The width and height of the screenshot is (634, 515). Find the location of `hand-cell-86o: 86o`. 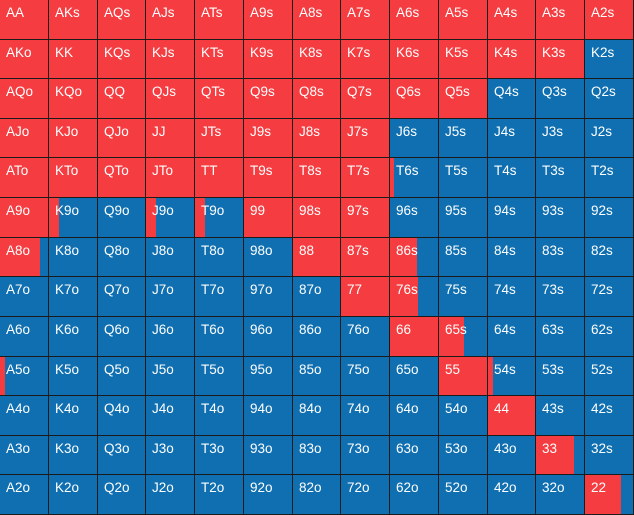

hand-cell-86o: 86o is located at coordinates (316, 336).